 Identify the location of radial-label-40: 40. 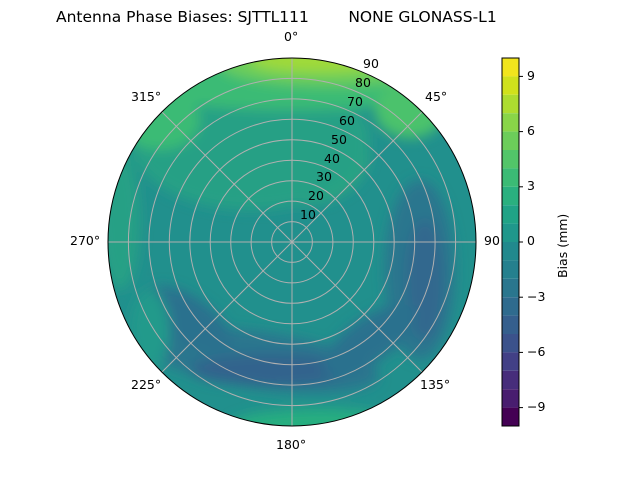
(332, 158).